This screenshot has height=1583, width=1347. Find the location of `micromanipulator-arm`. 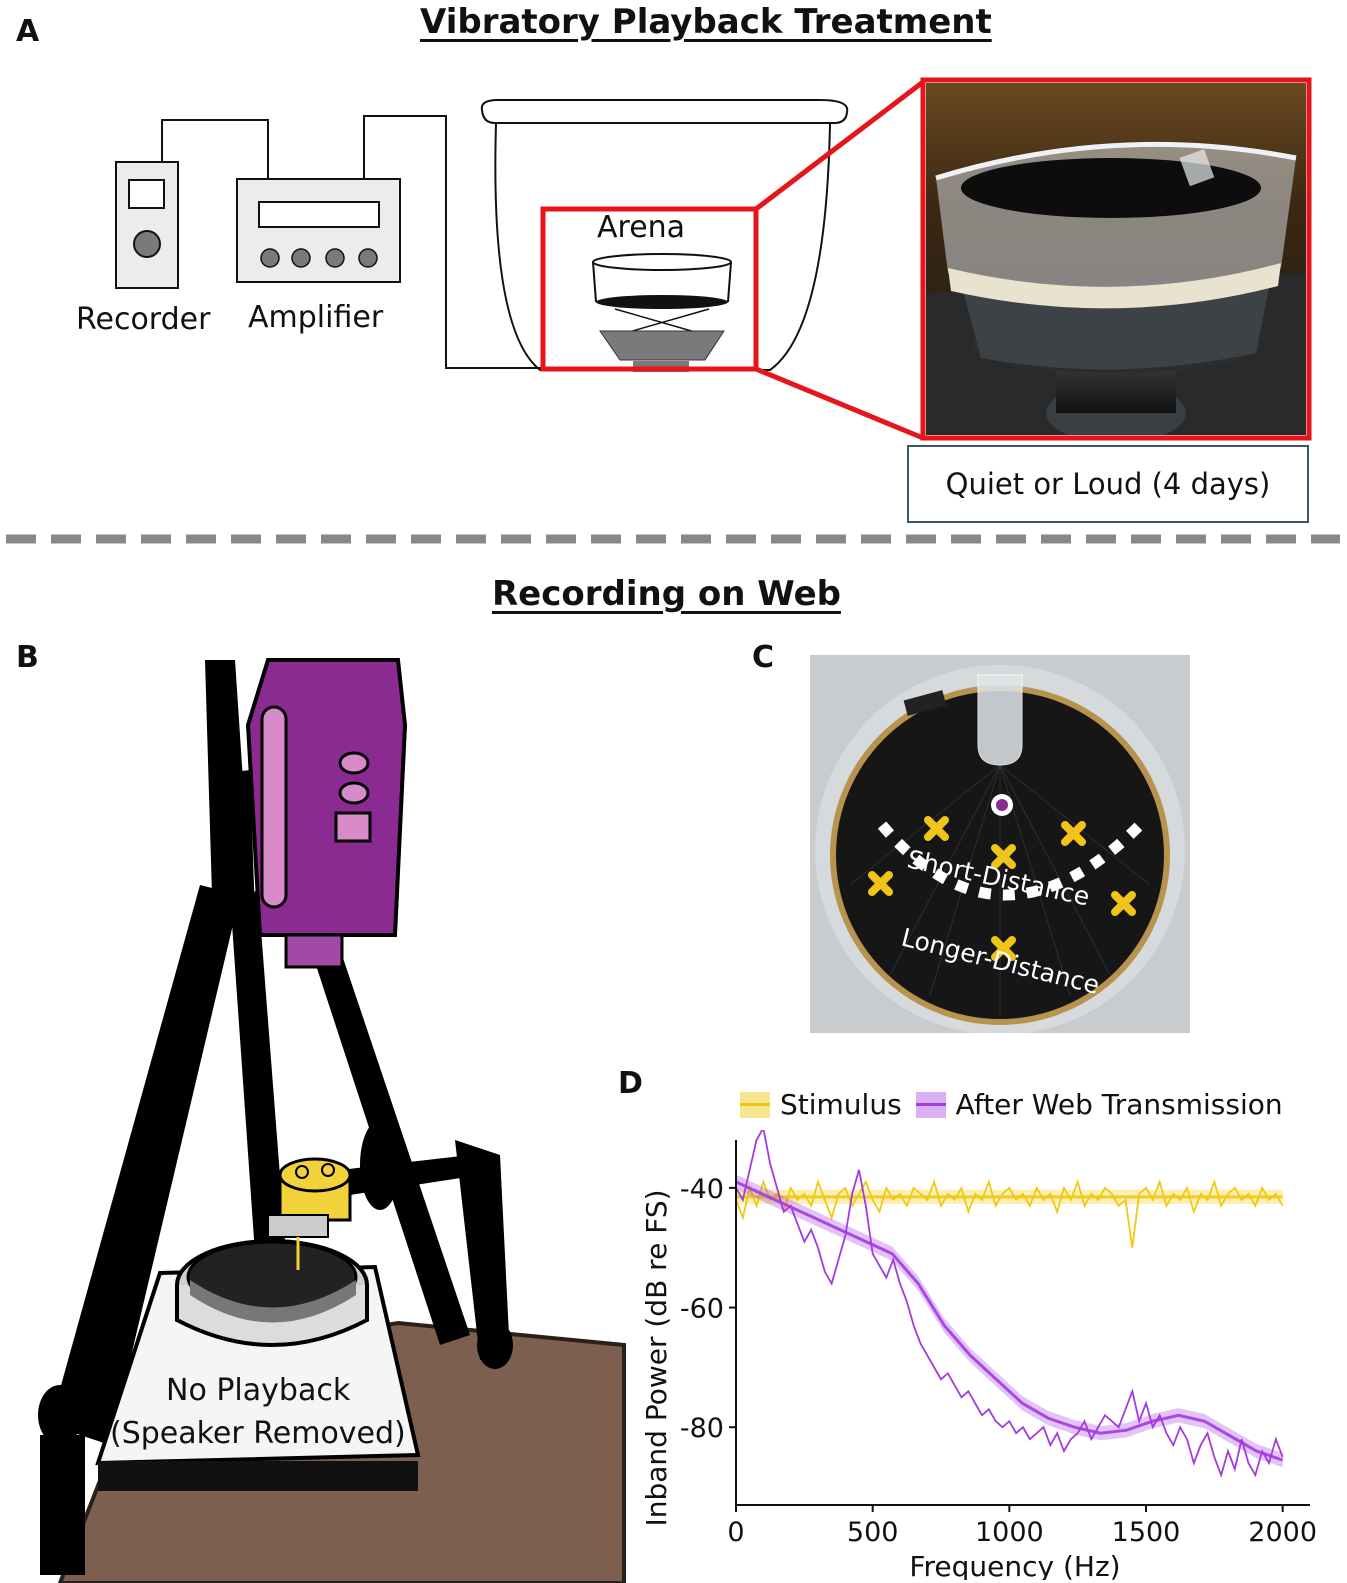

micromanipulator-arm is located at coordinates (426, 1244).